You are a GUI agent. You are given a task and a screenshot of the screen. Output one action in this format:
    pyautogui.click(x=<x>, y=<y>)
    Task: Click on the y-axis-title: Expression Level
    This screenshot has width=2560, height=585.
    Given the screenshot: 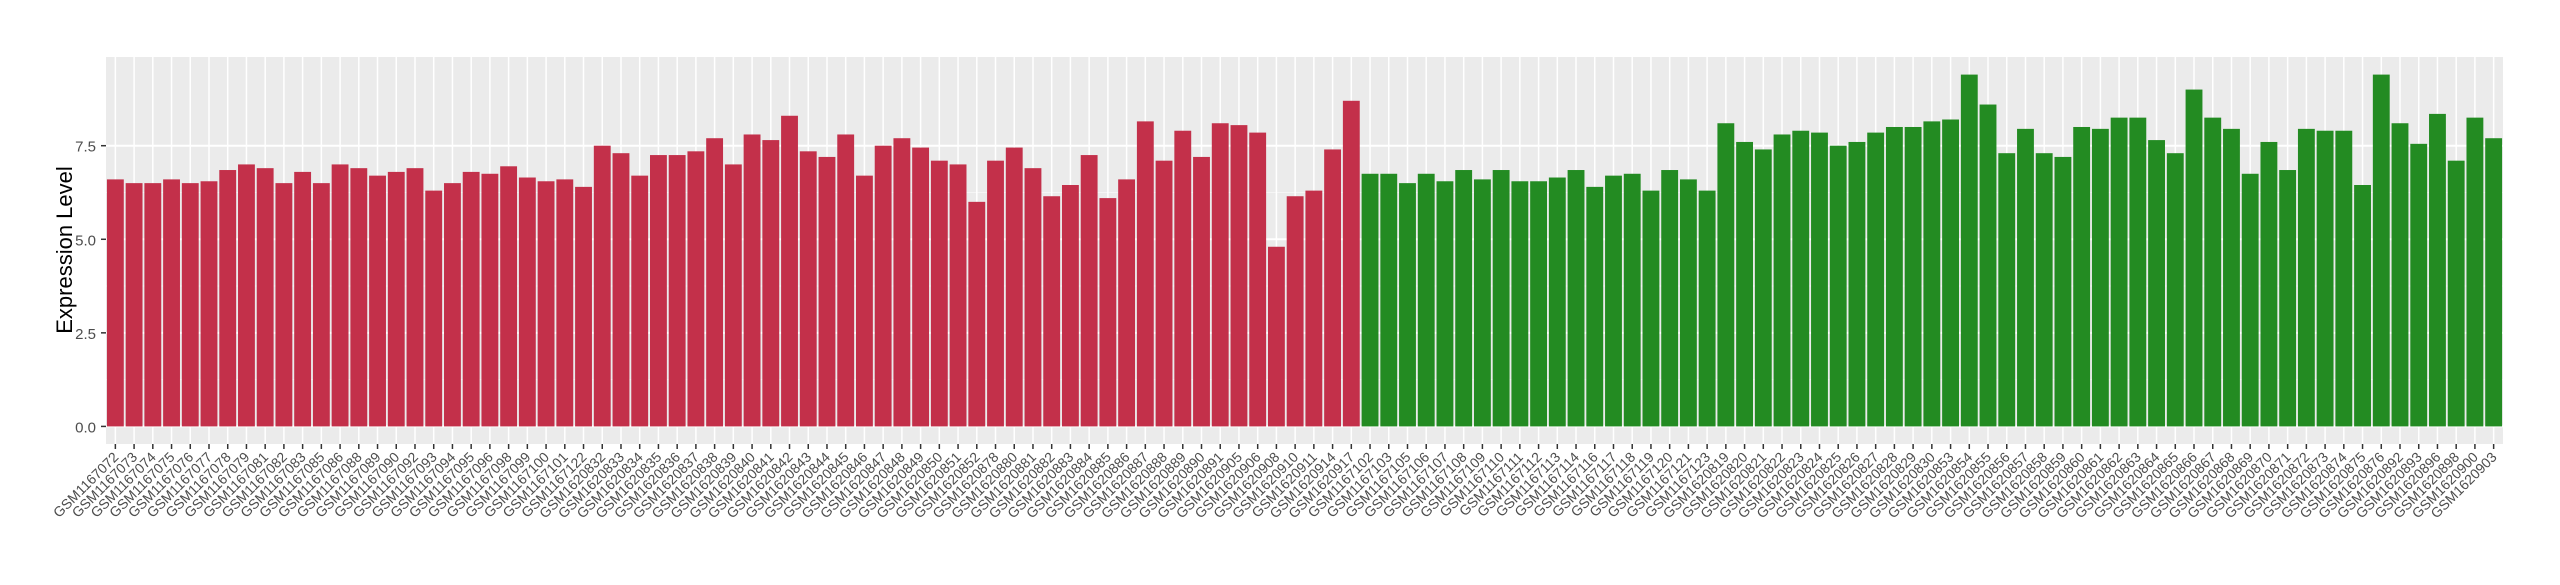 What is the action you would take?
    pyautogui.click(x=64, y=250)
    